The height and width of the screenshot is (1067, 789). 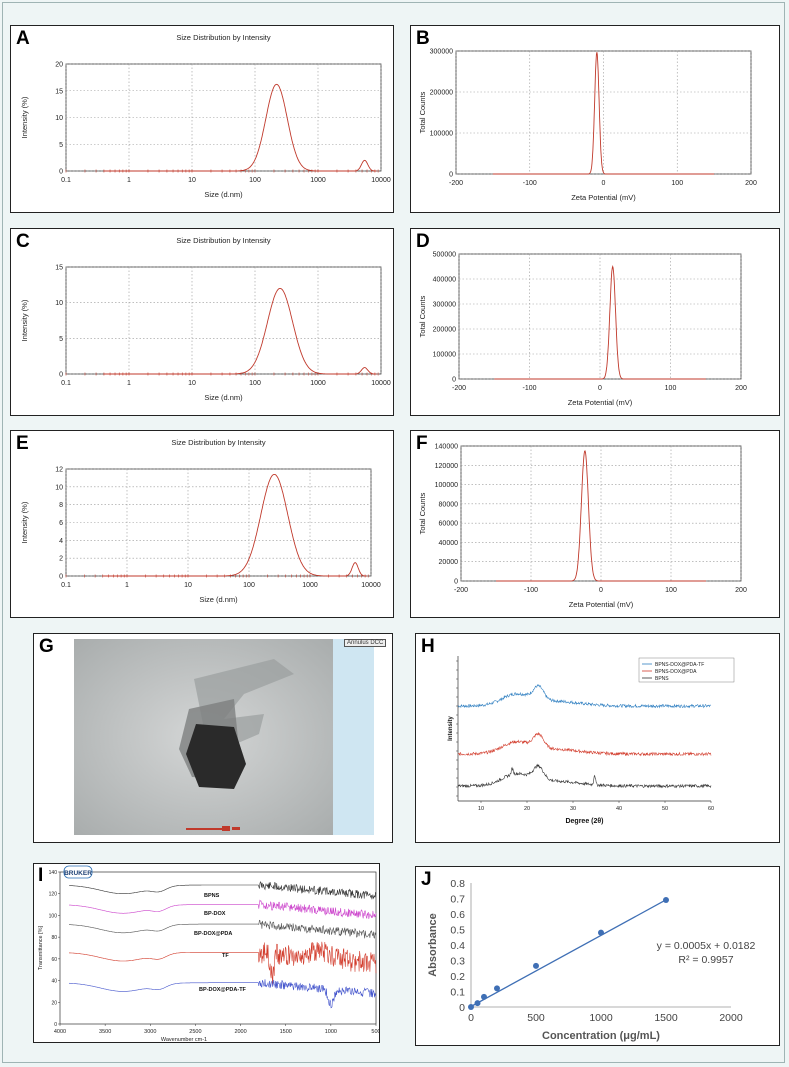 I want to click on y-tick-label: 0.1, so click(x=457, y=993).